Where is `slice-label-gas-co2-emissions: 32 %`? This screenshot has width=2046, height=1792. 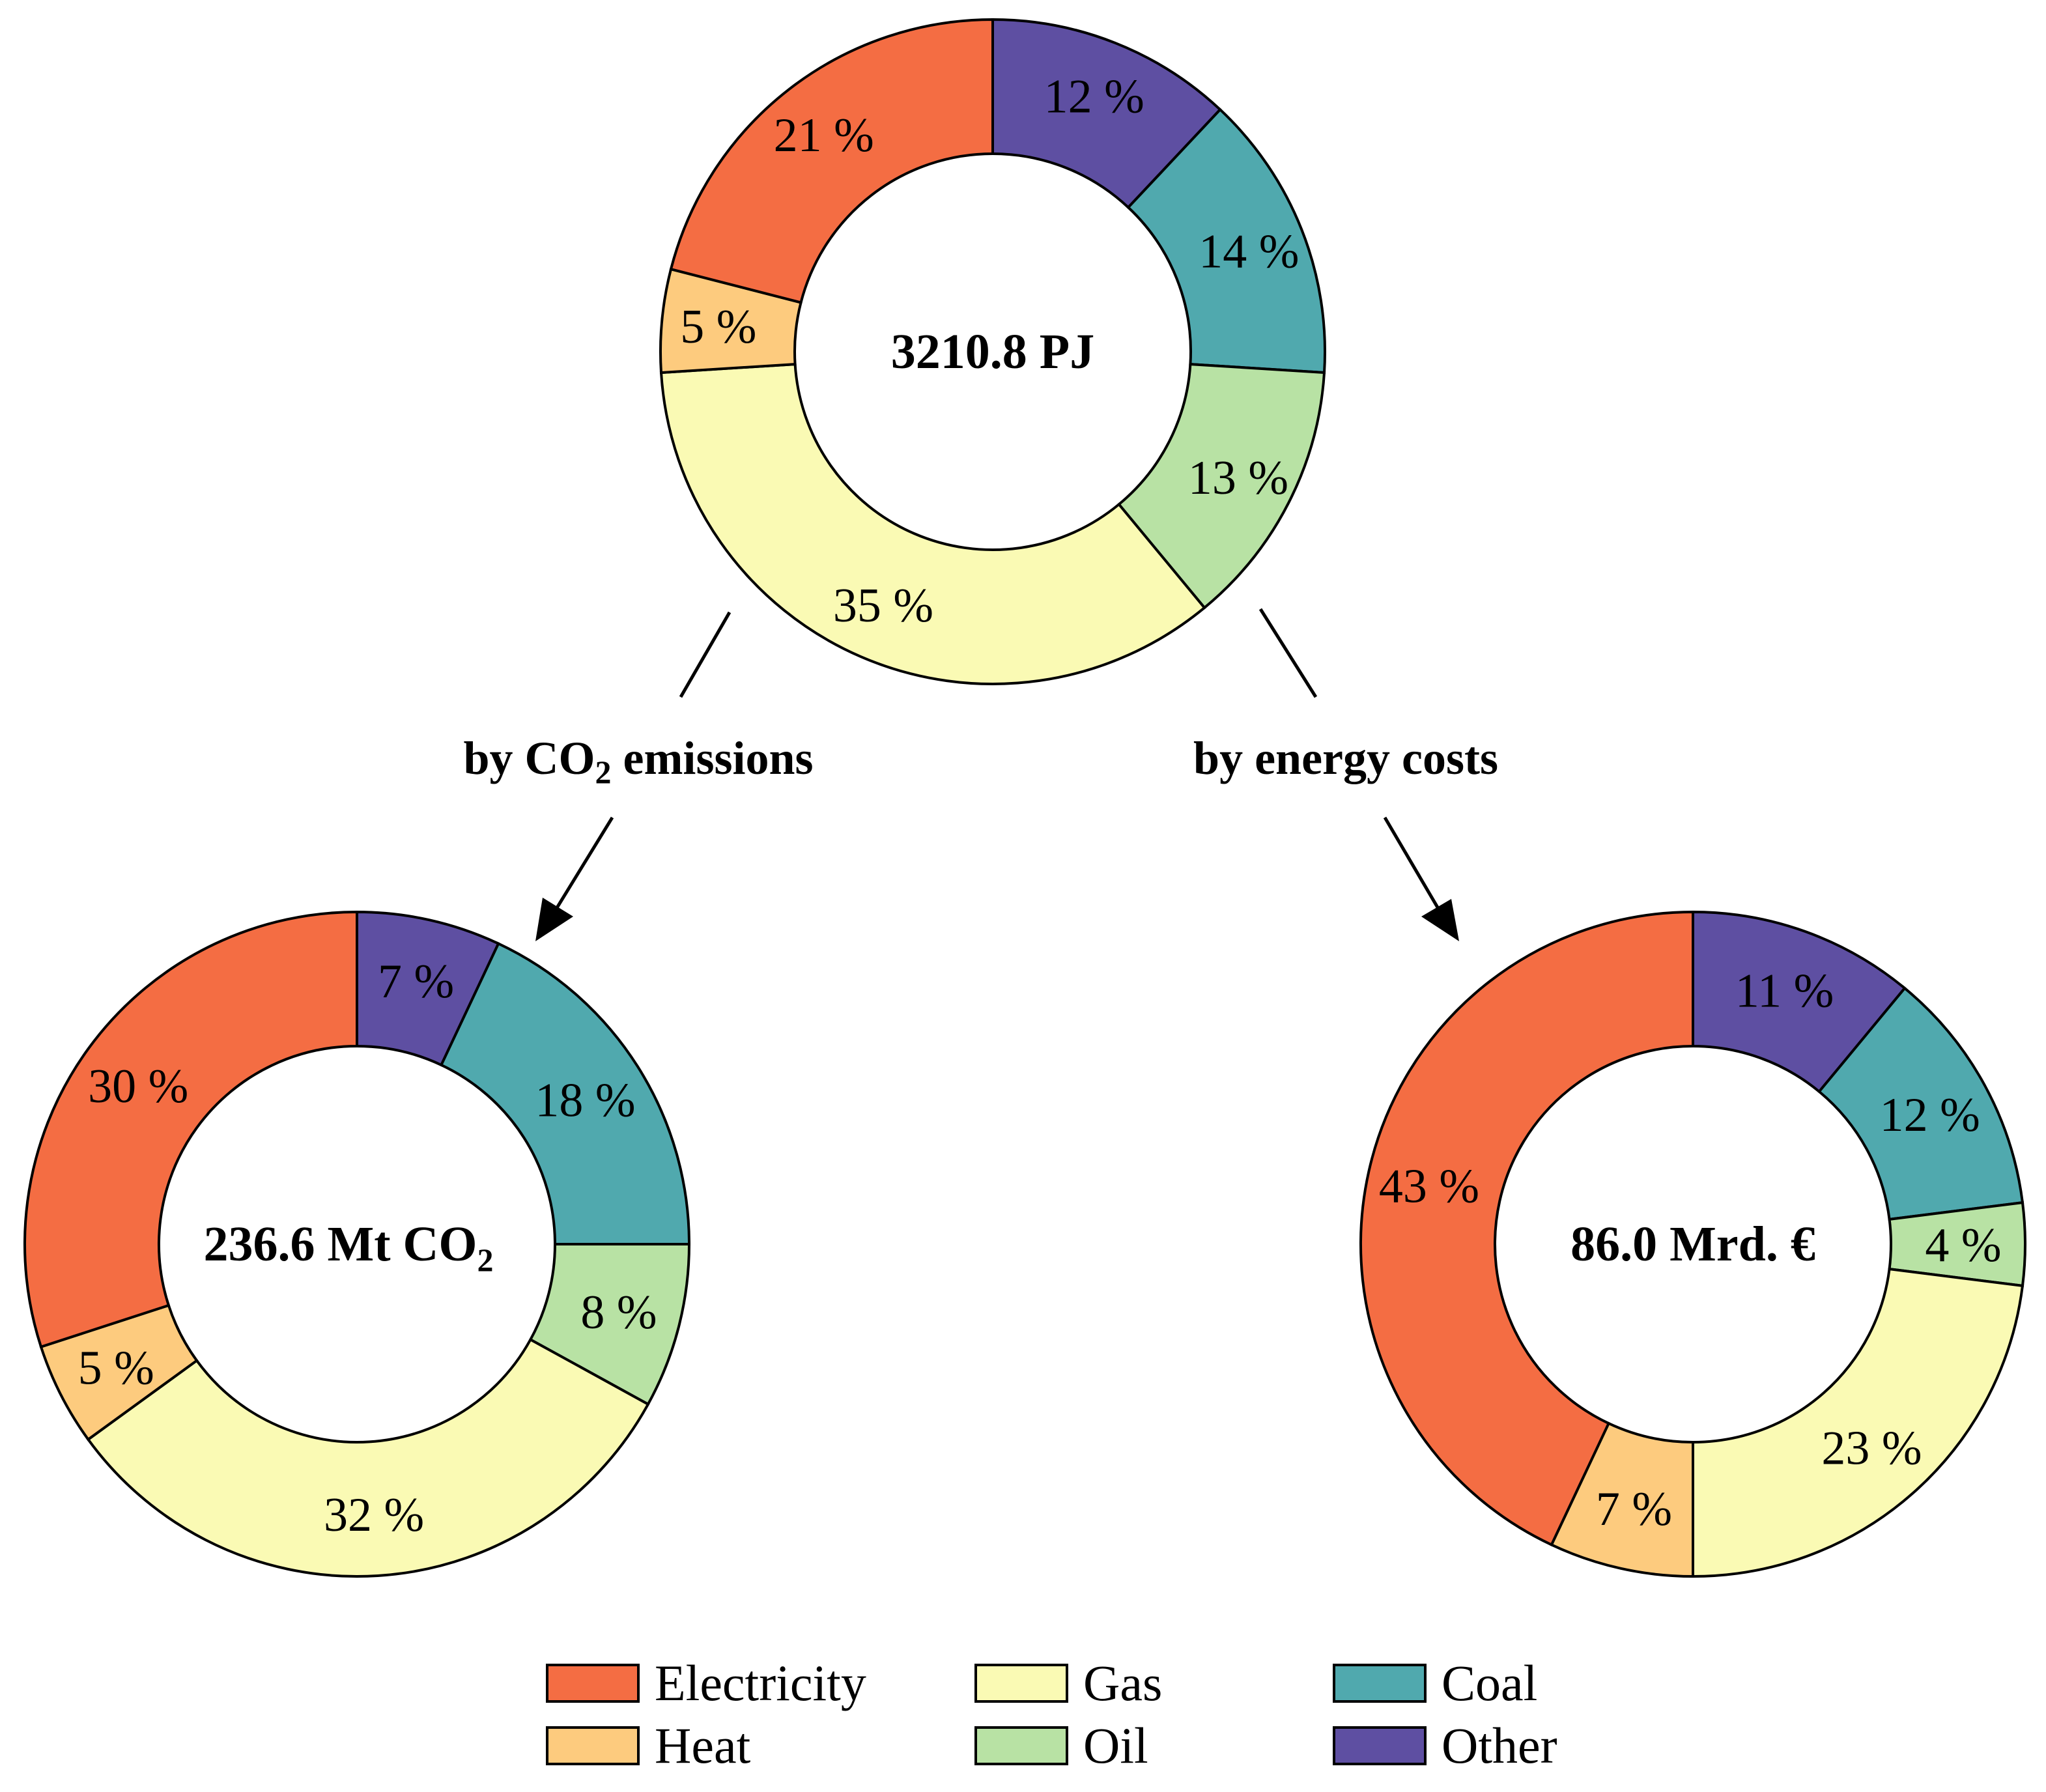
slice-label-gas-co2-emissions: 32 % is located at coordinates (374, 1515).